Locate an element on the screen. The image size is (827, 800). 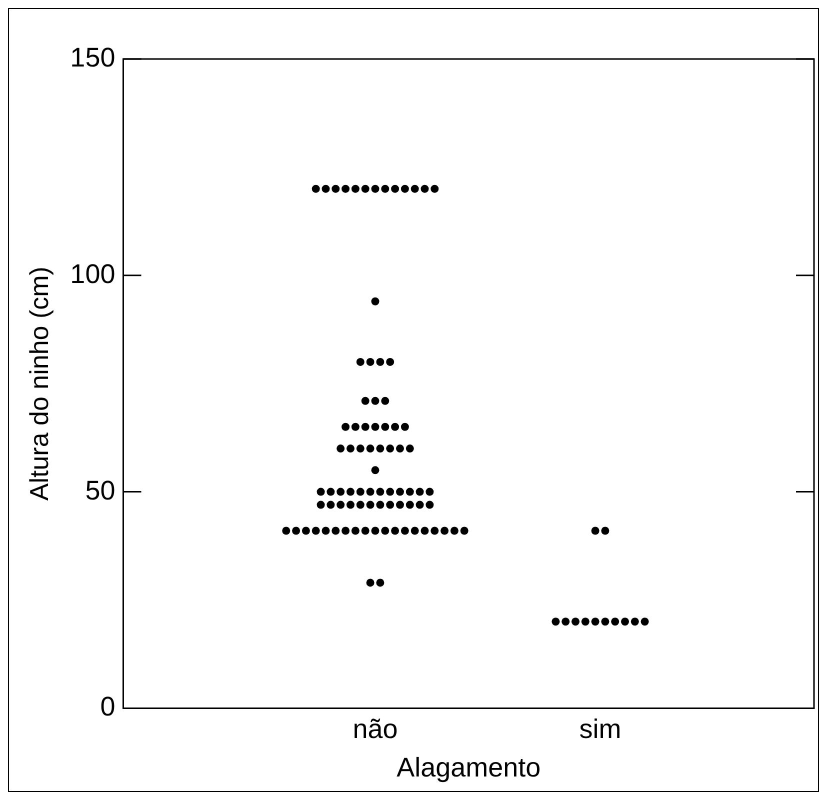
x-tick-label: não is located at coordinates (375, 729).